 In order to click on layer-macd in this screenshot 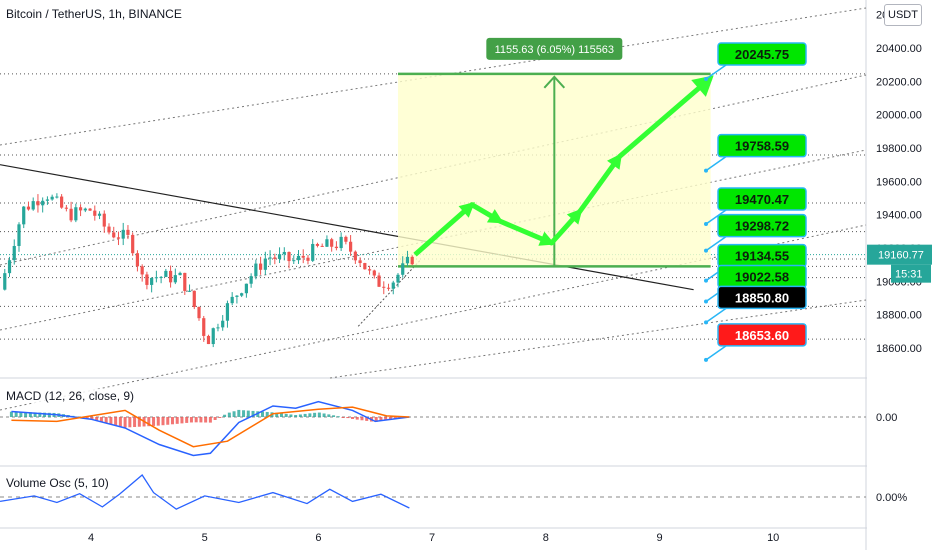, I will do `click(433, 428)`.